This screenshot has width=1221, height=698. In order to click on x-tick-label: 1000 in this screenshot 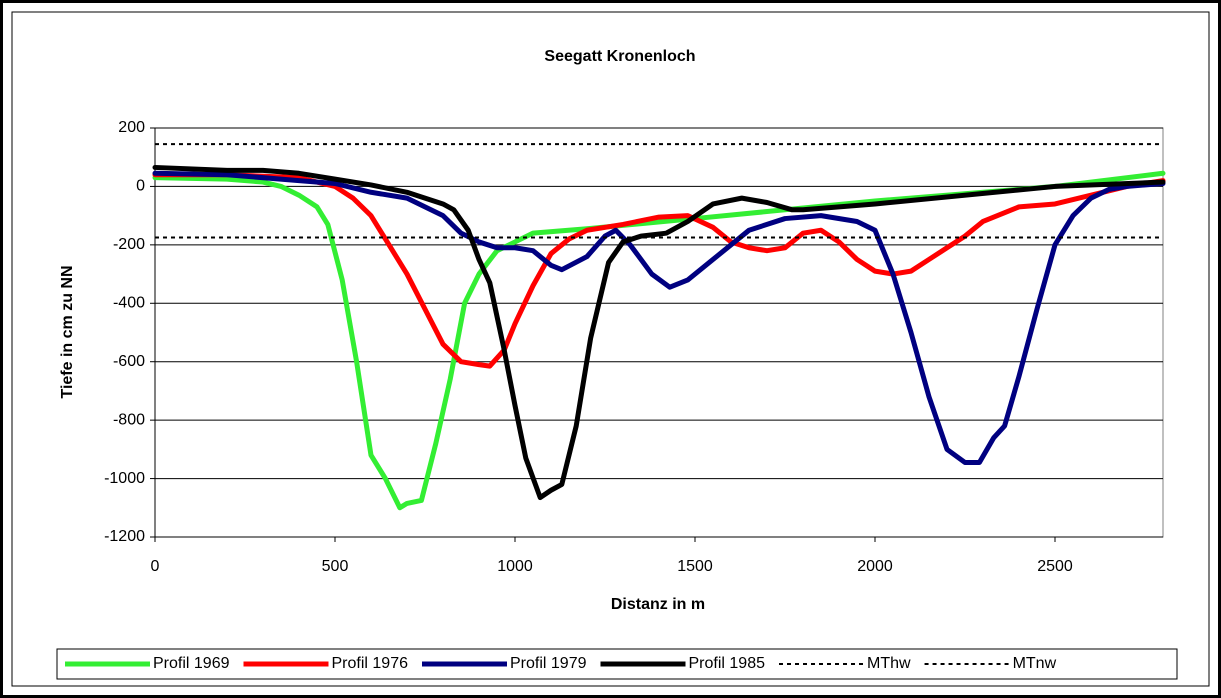, I will do `click(515, 566)`.